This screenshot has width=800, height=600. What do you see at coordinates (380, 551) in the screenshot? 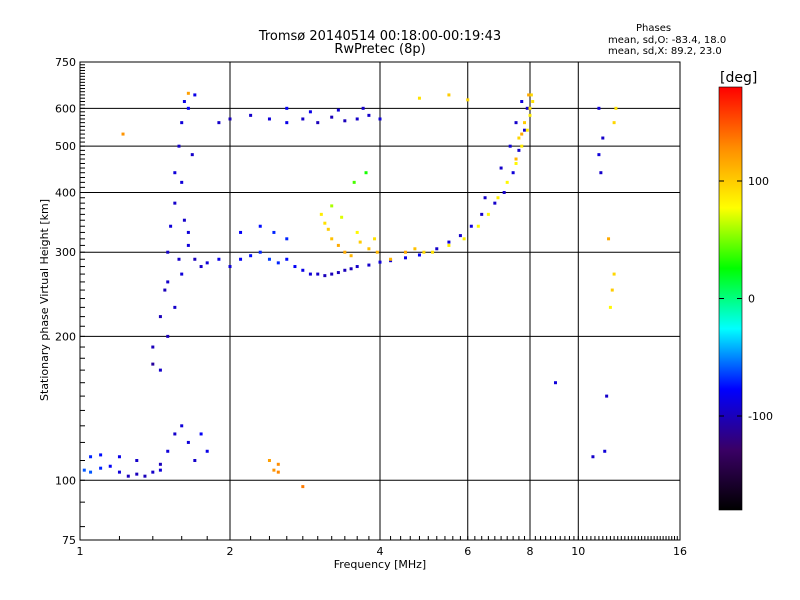
I see `x-tick-label: 4` at bounding box center [380, 551].